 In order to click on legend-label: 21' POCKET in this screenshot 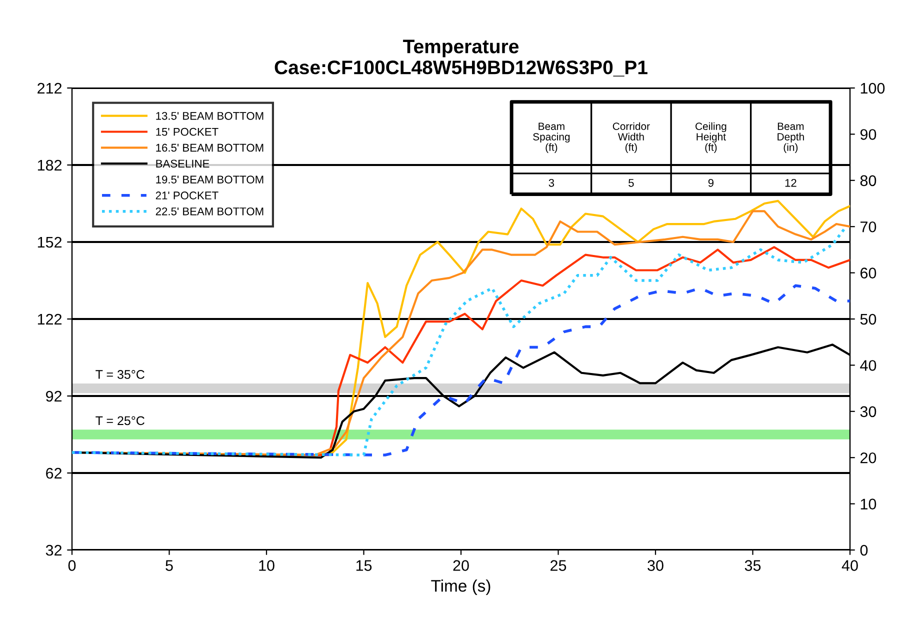, I will do `click(187, 196)`.